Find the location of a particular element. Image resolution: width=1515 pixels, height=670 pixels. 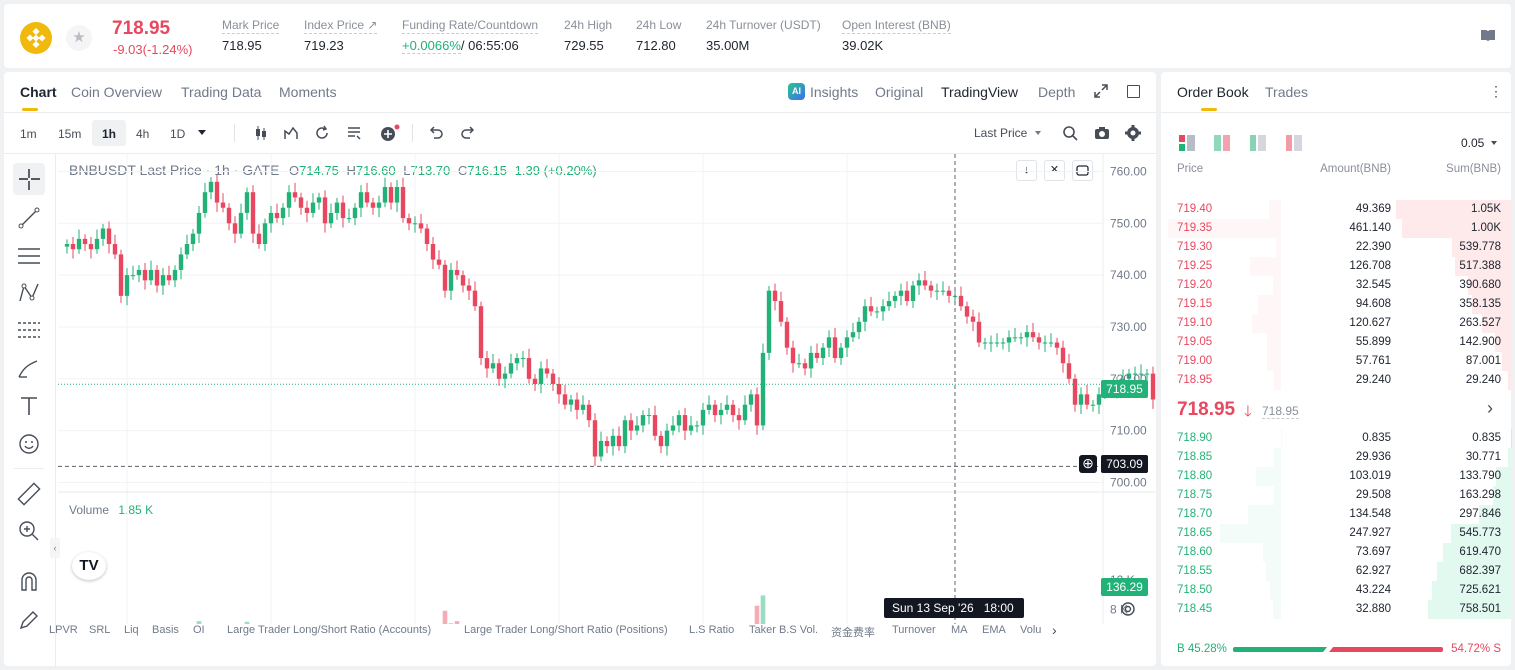

emoji-icon is located at coordinates (29, 445).